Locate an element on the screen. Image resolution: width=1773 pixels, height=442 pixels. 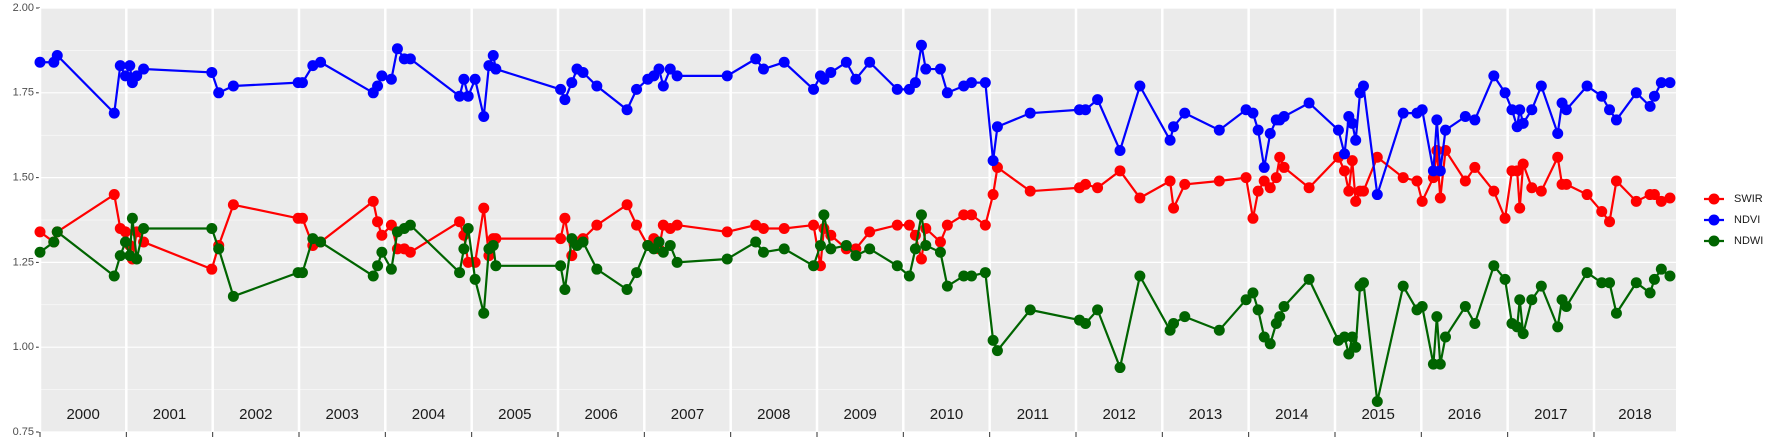
y-tick-label: 2.00 is located at coordinates (23, 8).